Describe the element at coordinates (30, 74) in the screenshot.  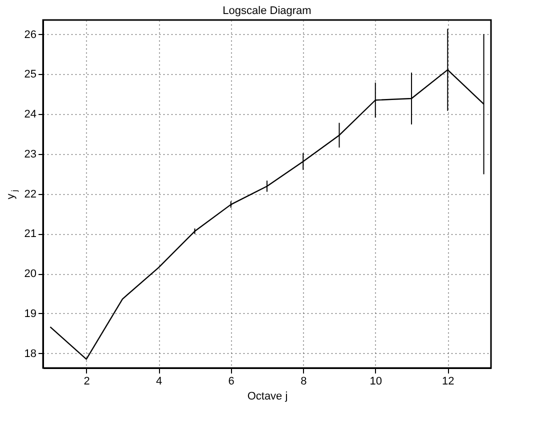
I see `y-tick-label: 25` at that location.